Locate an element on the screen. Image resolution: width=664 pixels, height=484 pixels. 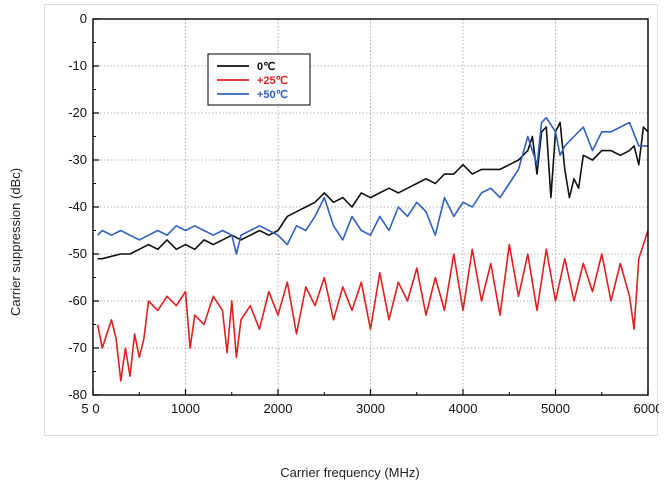
y-tick-label: -80 is located at coordinates (77, 394).